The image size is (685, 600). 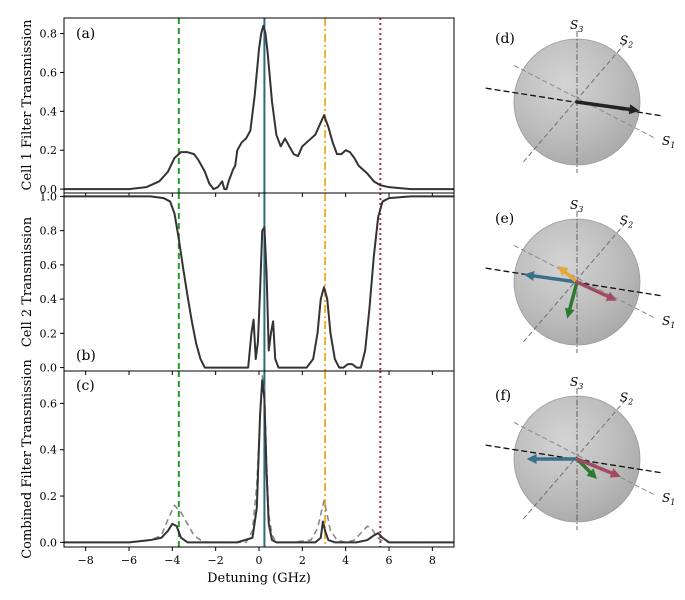 I want to click on xtick-label-2: −4, so click(x=172, y=560).